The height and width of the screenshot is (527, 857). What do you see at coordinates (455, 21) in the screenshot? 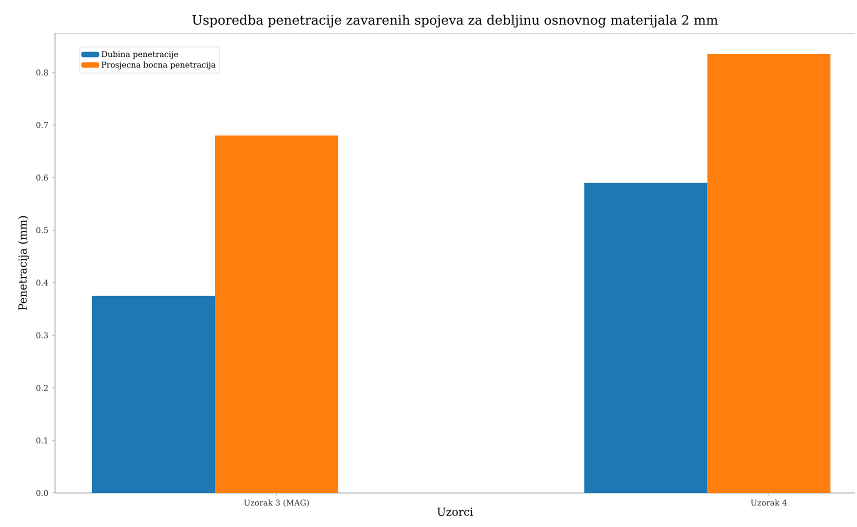
I see `chart-title: Usporedba penetracije zavarenih spojeva za debljinu osnovnog materijala 2 mm` at bounding box center [455, 21].